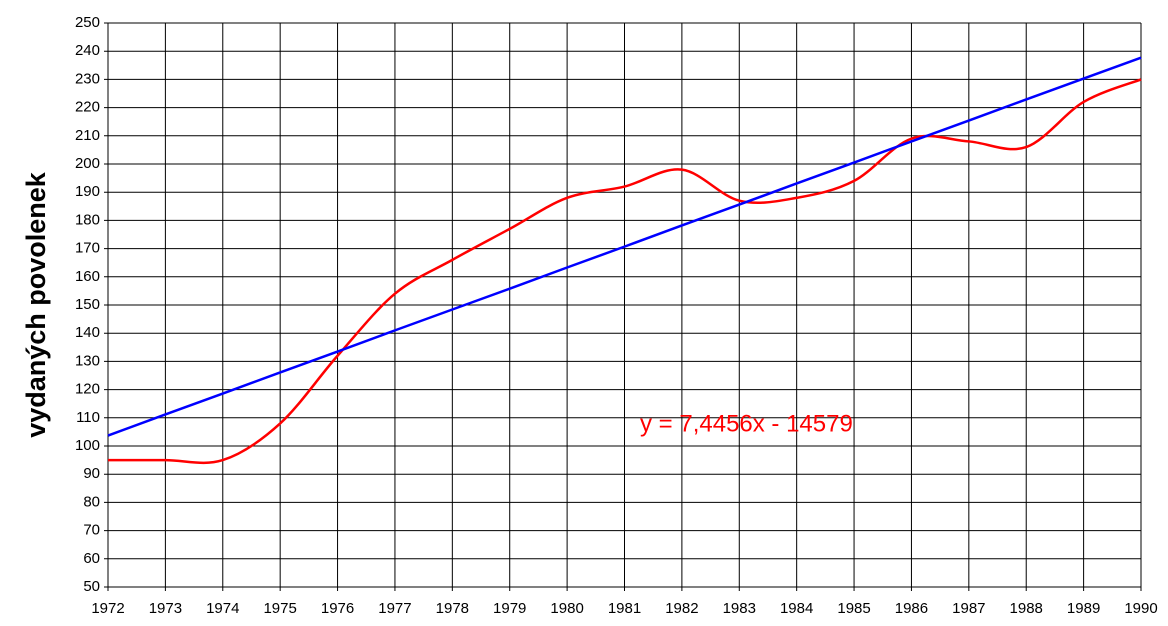 The width and height of the screenshot is (1168, 626). I want to click on y-tick-label: 210, so click(87, 135).